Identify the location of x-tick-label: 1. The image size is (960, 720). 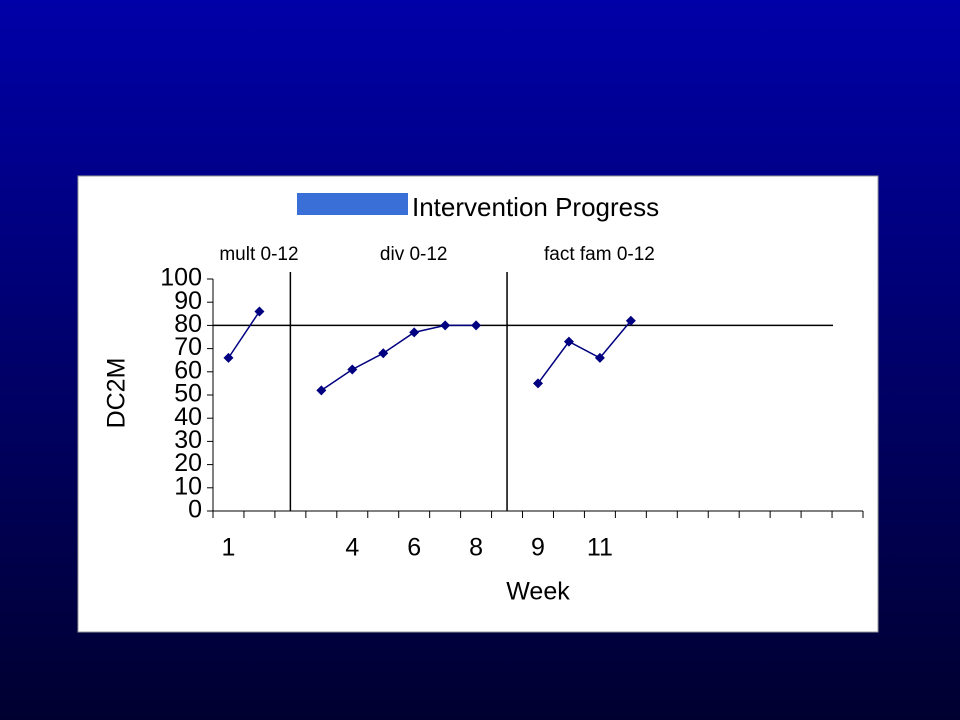
(229, 548).